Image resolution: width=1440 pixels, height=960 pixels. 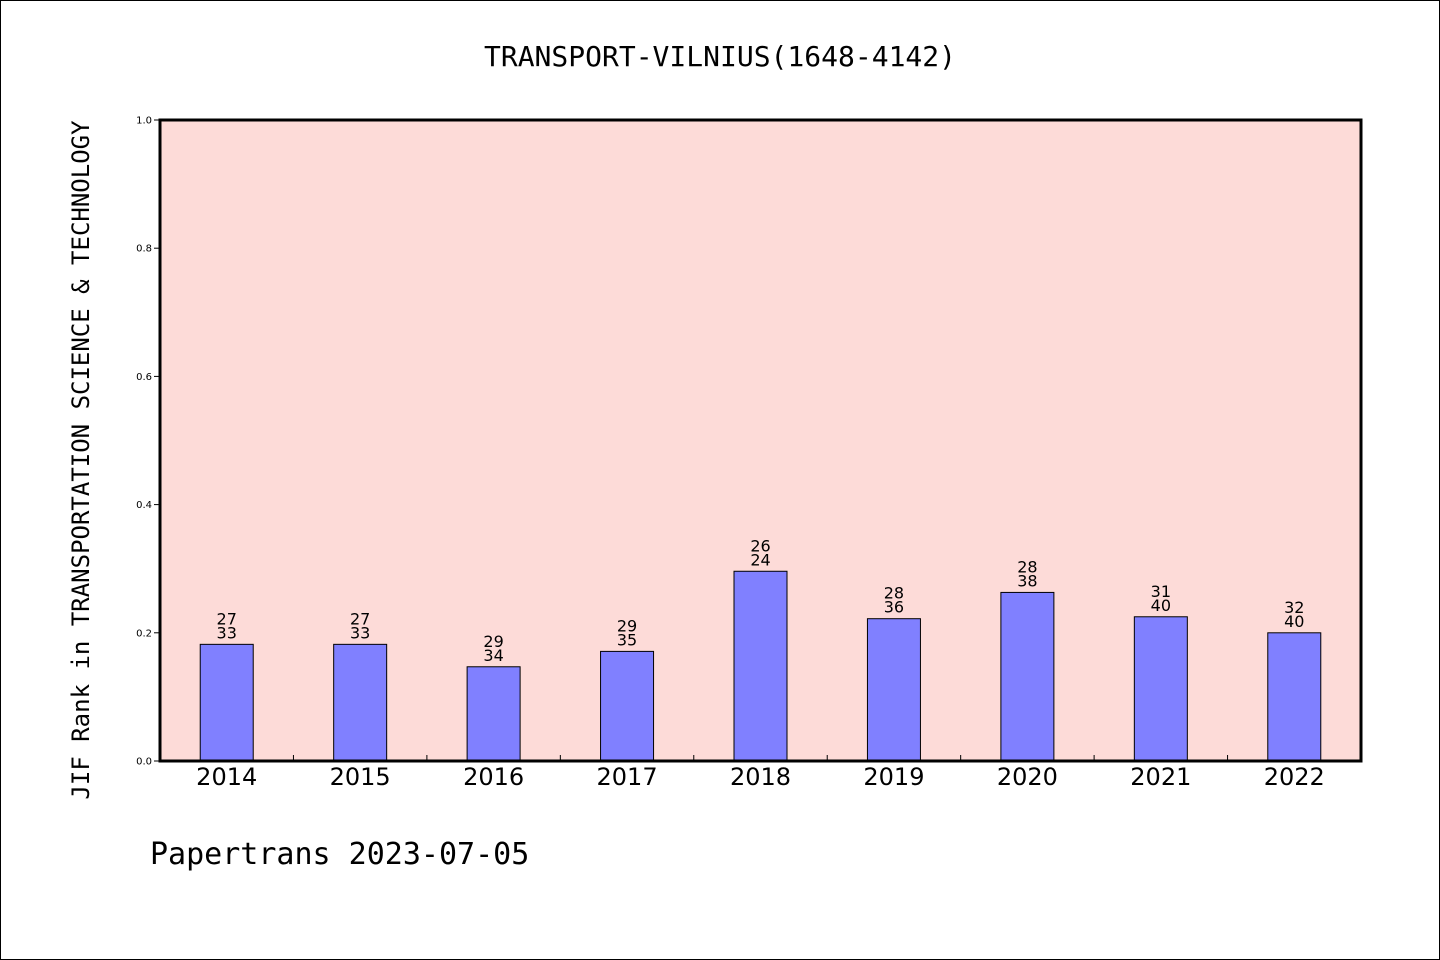 I want to click on rank-label-2020: 28, so click(x=1027, y=566).